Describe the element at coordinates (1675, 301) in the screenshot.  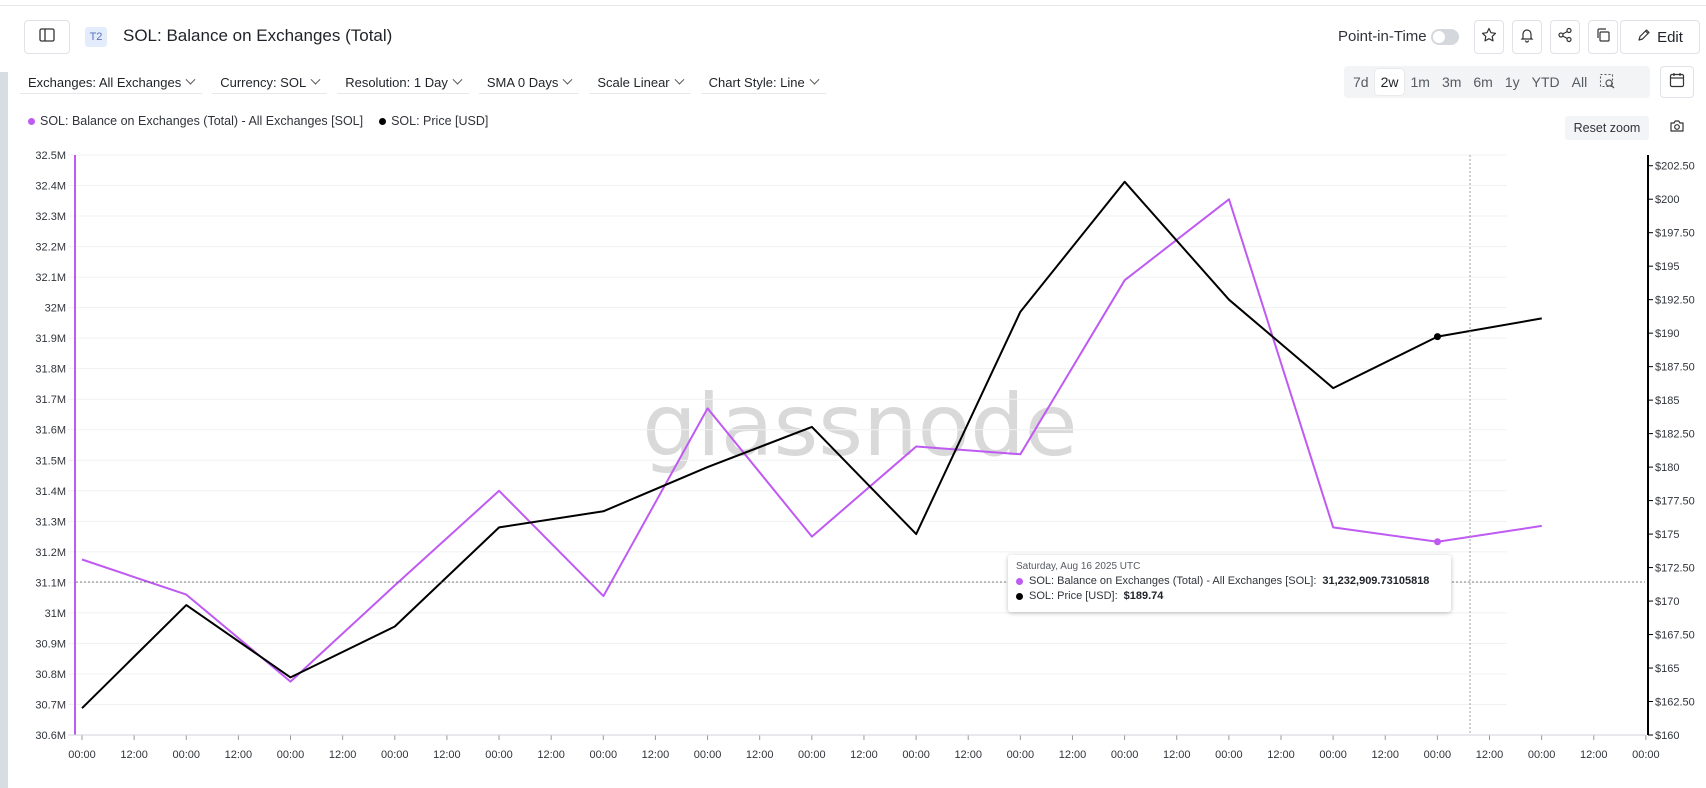
I see `y-right-tick-label: $192.50` at that location.